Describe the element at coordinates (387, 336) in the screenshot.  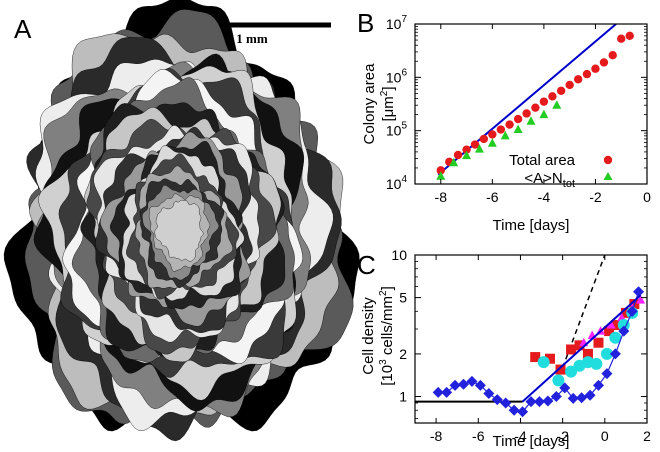
I see `panel-c-ylabel-units: [103 cells/mm2]` at that location.